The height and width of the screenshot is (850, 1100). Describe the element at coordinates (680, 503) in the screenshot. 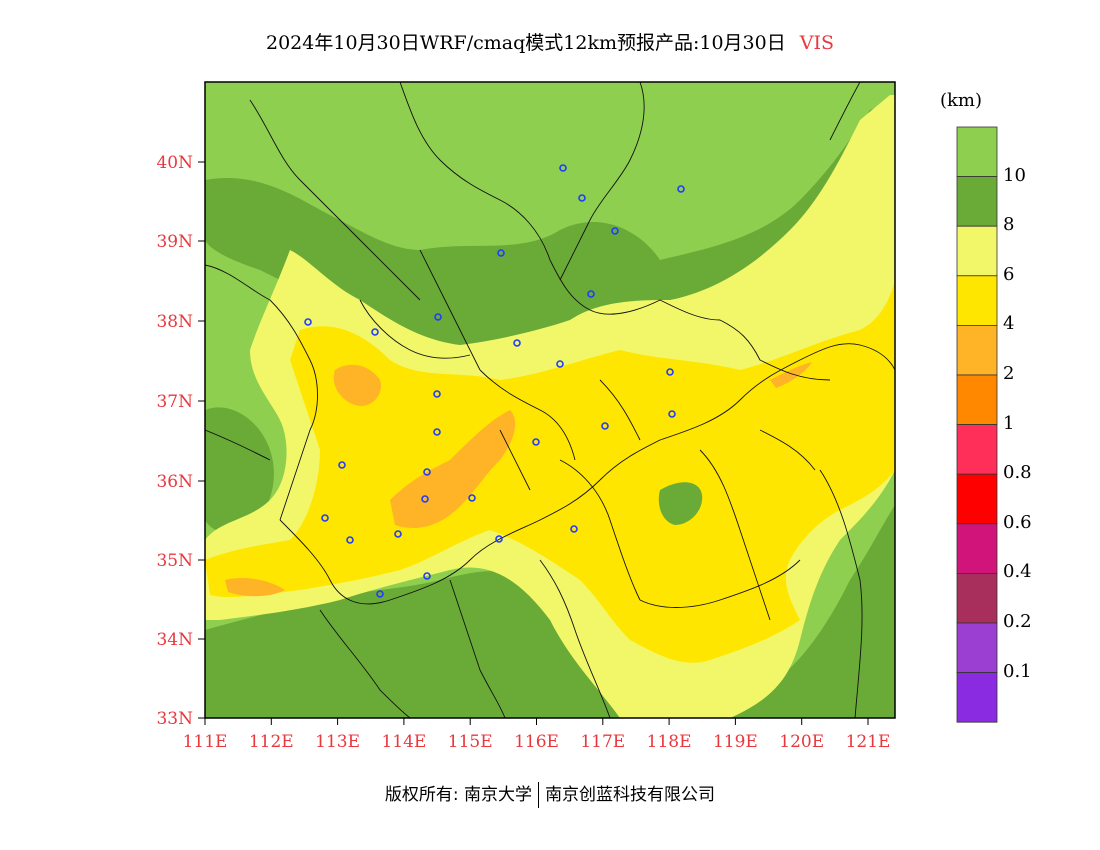

I see `zone-8-10-east-patch` at that location.